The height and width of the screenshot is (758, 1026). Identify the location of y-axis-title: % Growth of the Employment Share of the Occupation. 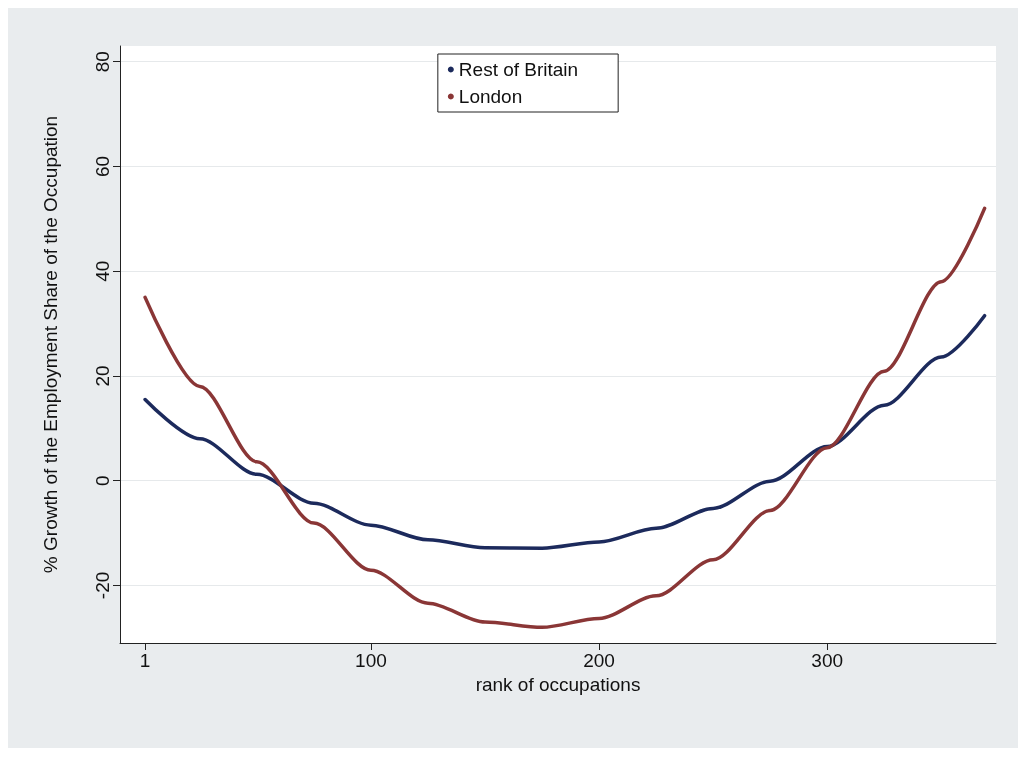
(50, 344).